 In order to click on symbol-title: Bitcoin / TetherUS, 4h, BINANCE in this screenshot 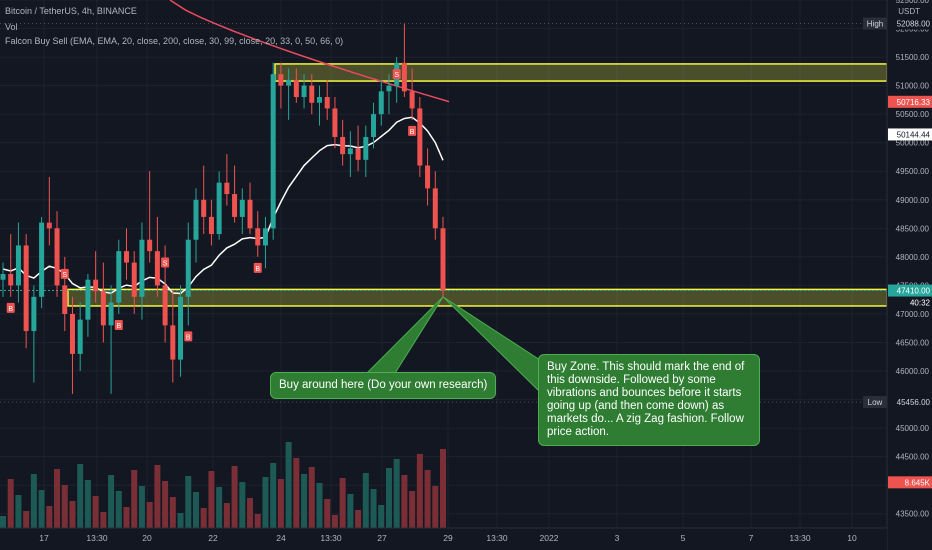, I will do `click(71, 11)`.